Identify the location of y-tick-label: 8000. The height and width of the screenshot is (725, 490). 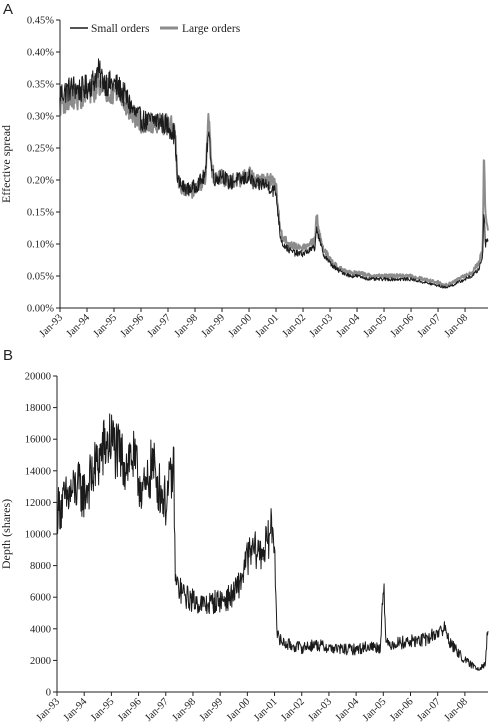
(40, 566).